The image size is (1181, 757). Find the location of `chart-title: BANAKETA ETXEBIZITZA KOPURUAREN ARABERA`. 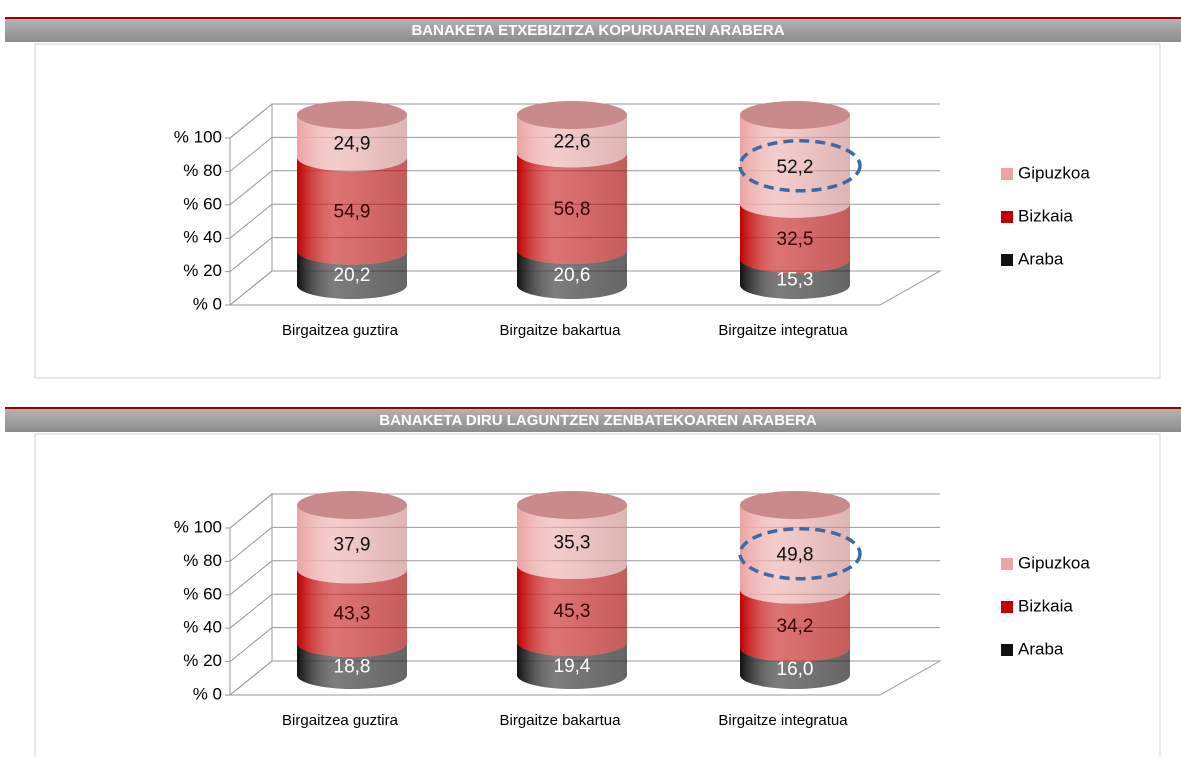

chart-title: BANAKETA ETXEBIZITZA KOPURUAREN ARABERA is located at coordinates (597, 30).